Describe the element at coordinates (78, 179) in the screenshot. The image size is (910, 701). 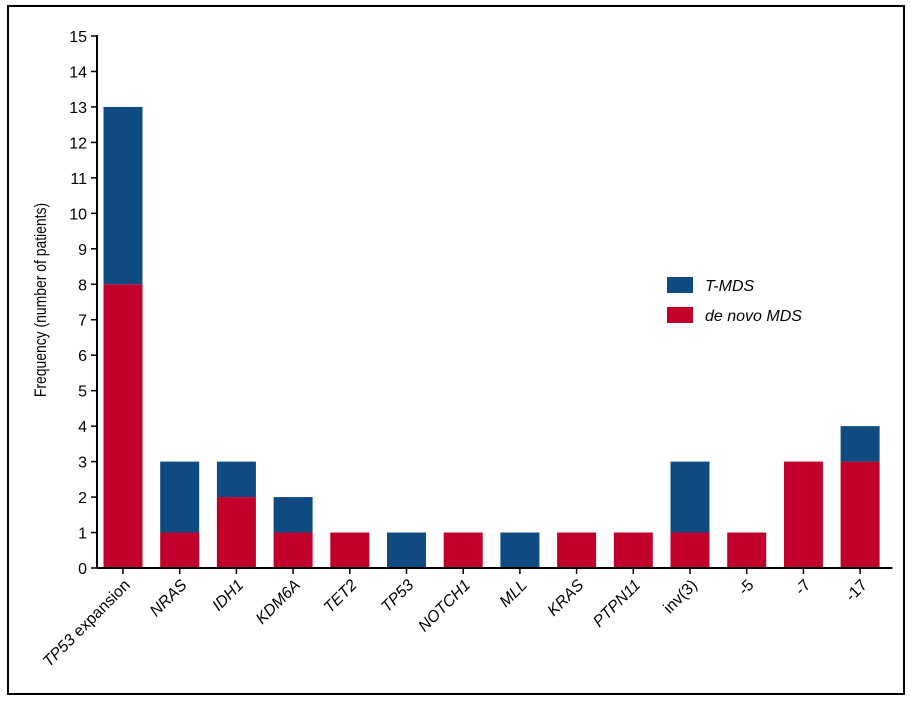
I see `y-tick-label: 11` at that location.